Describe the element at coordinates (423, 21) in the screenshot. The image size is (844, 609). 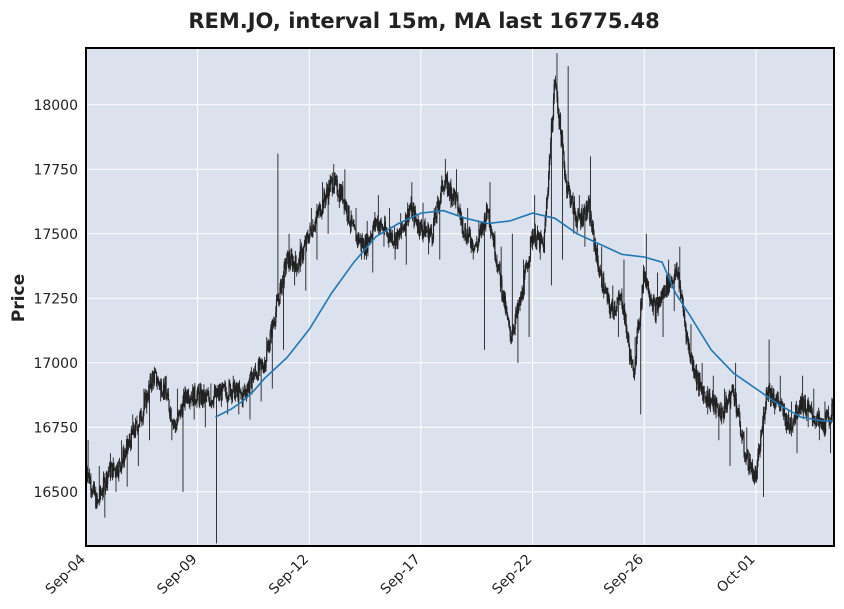
I see `chart-title: REM.JO, interval 15m, MA last 16775.48` at that location.